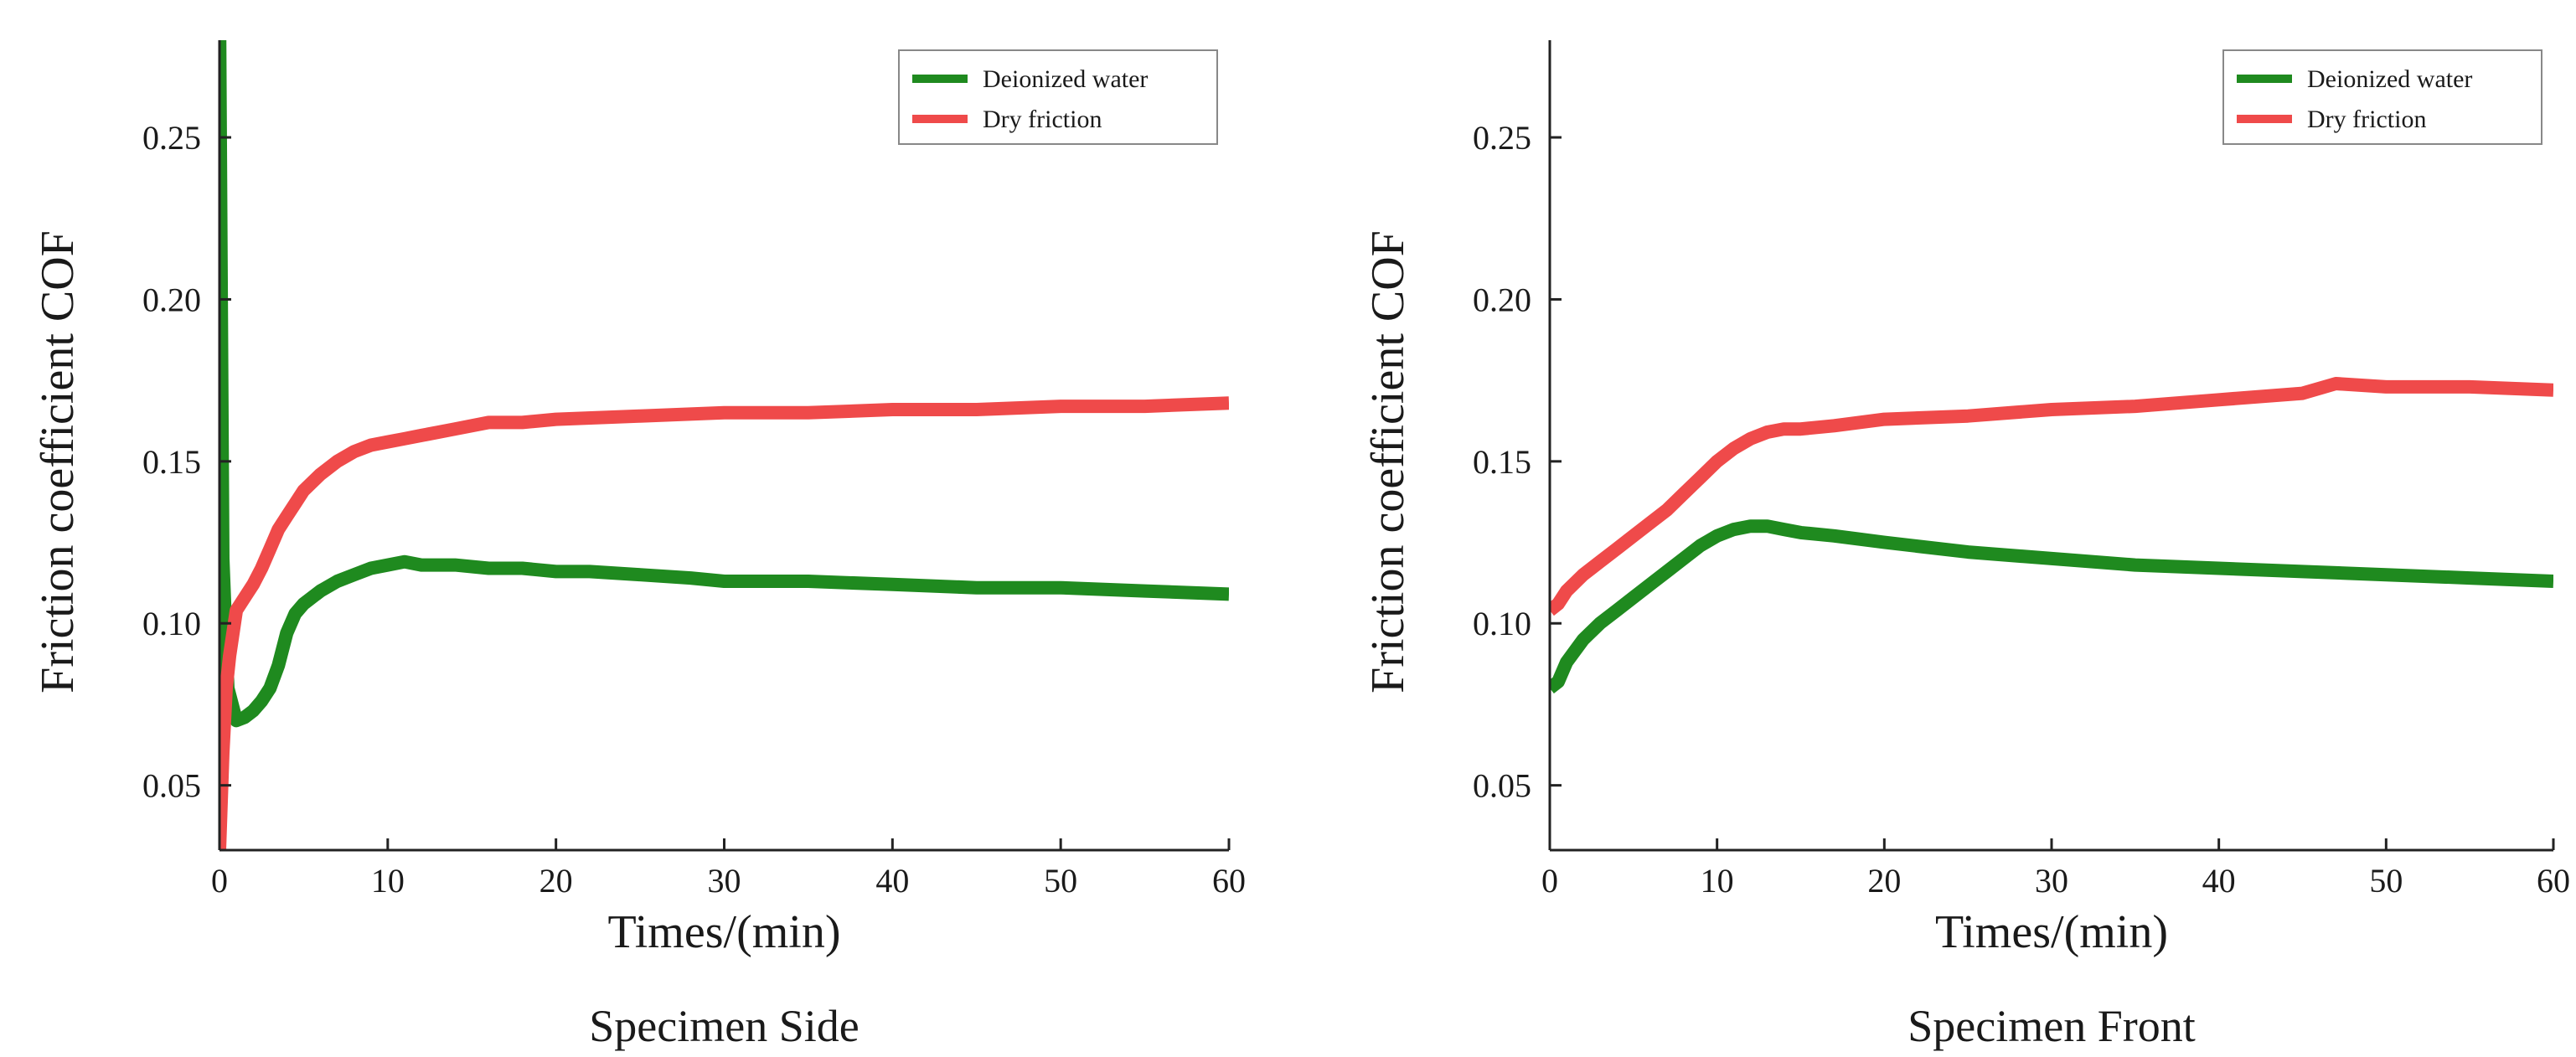 This screenshot has width=2576, height=1057. What do you see at coordinates (2051, 606) in the screenshot?
I see `series-line-deionized-water` at bounding box center [2051, 606].